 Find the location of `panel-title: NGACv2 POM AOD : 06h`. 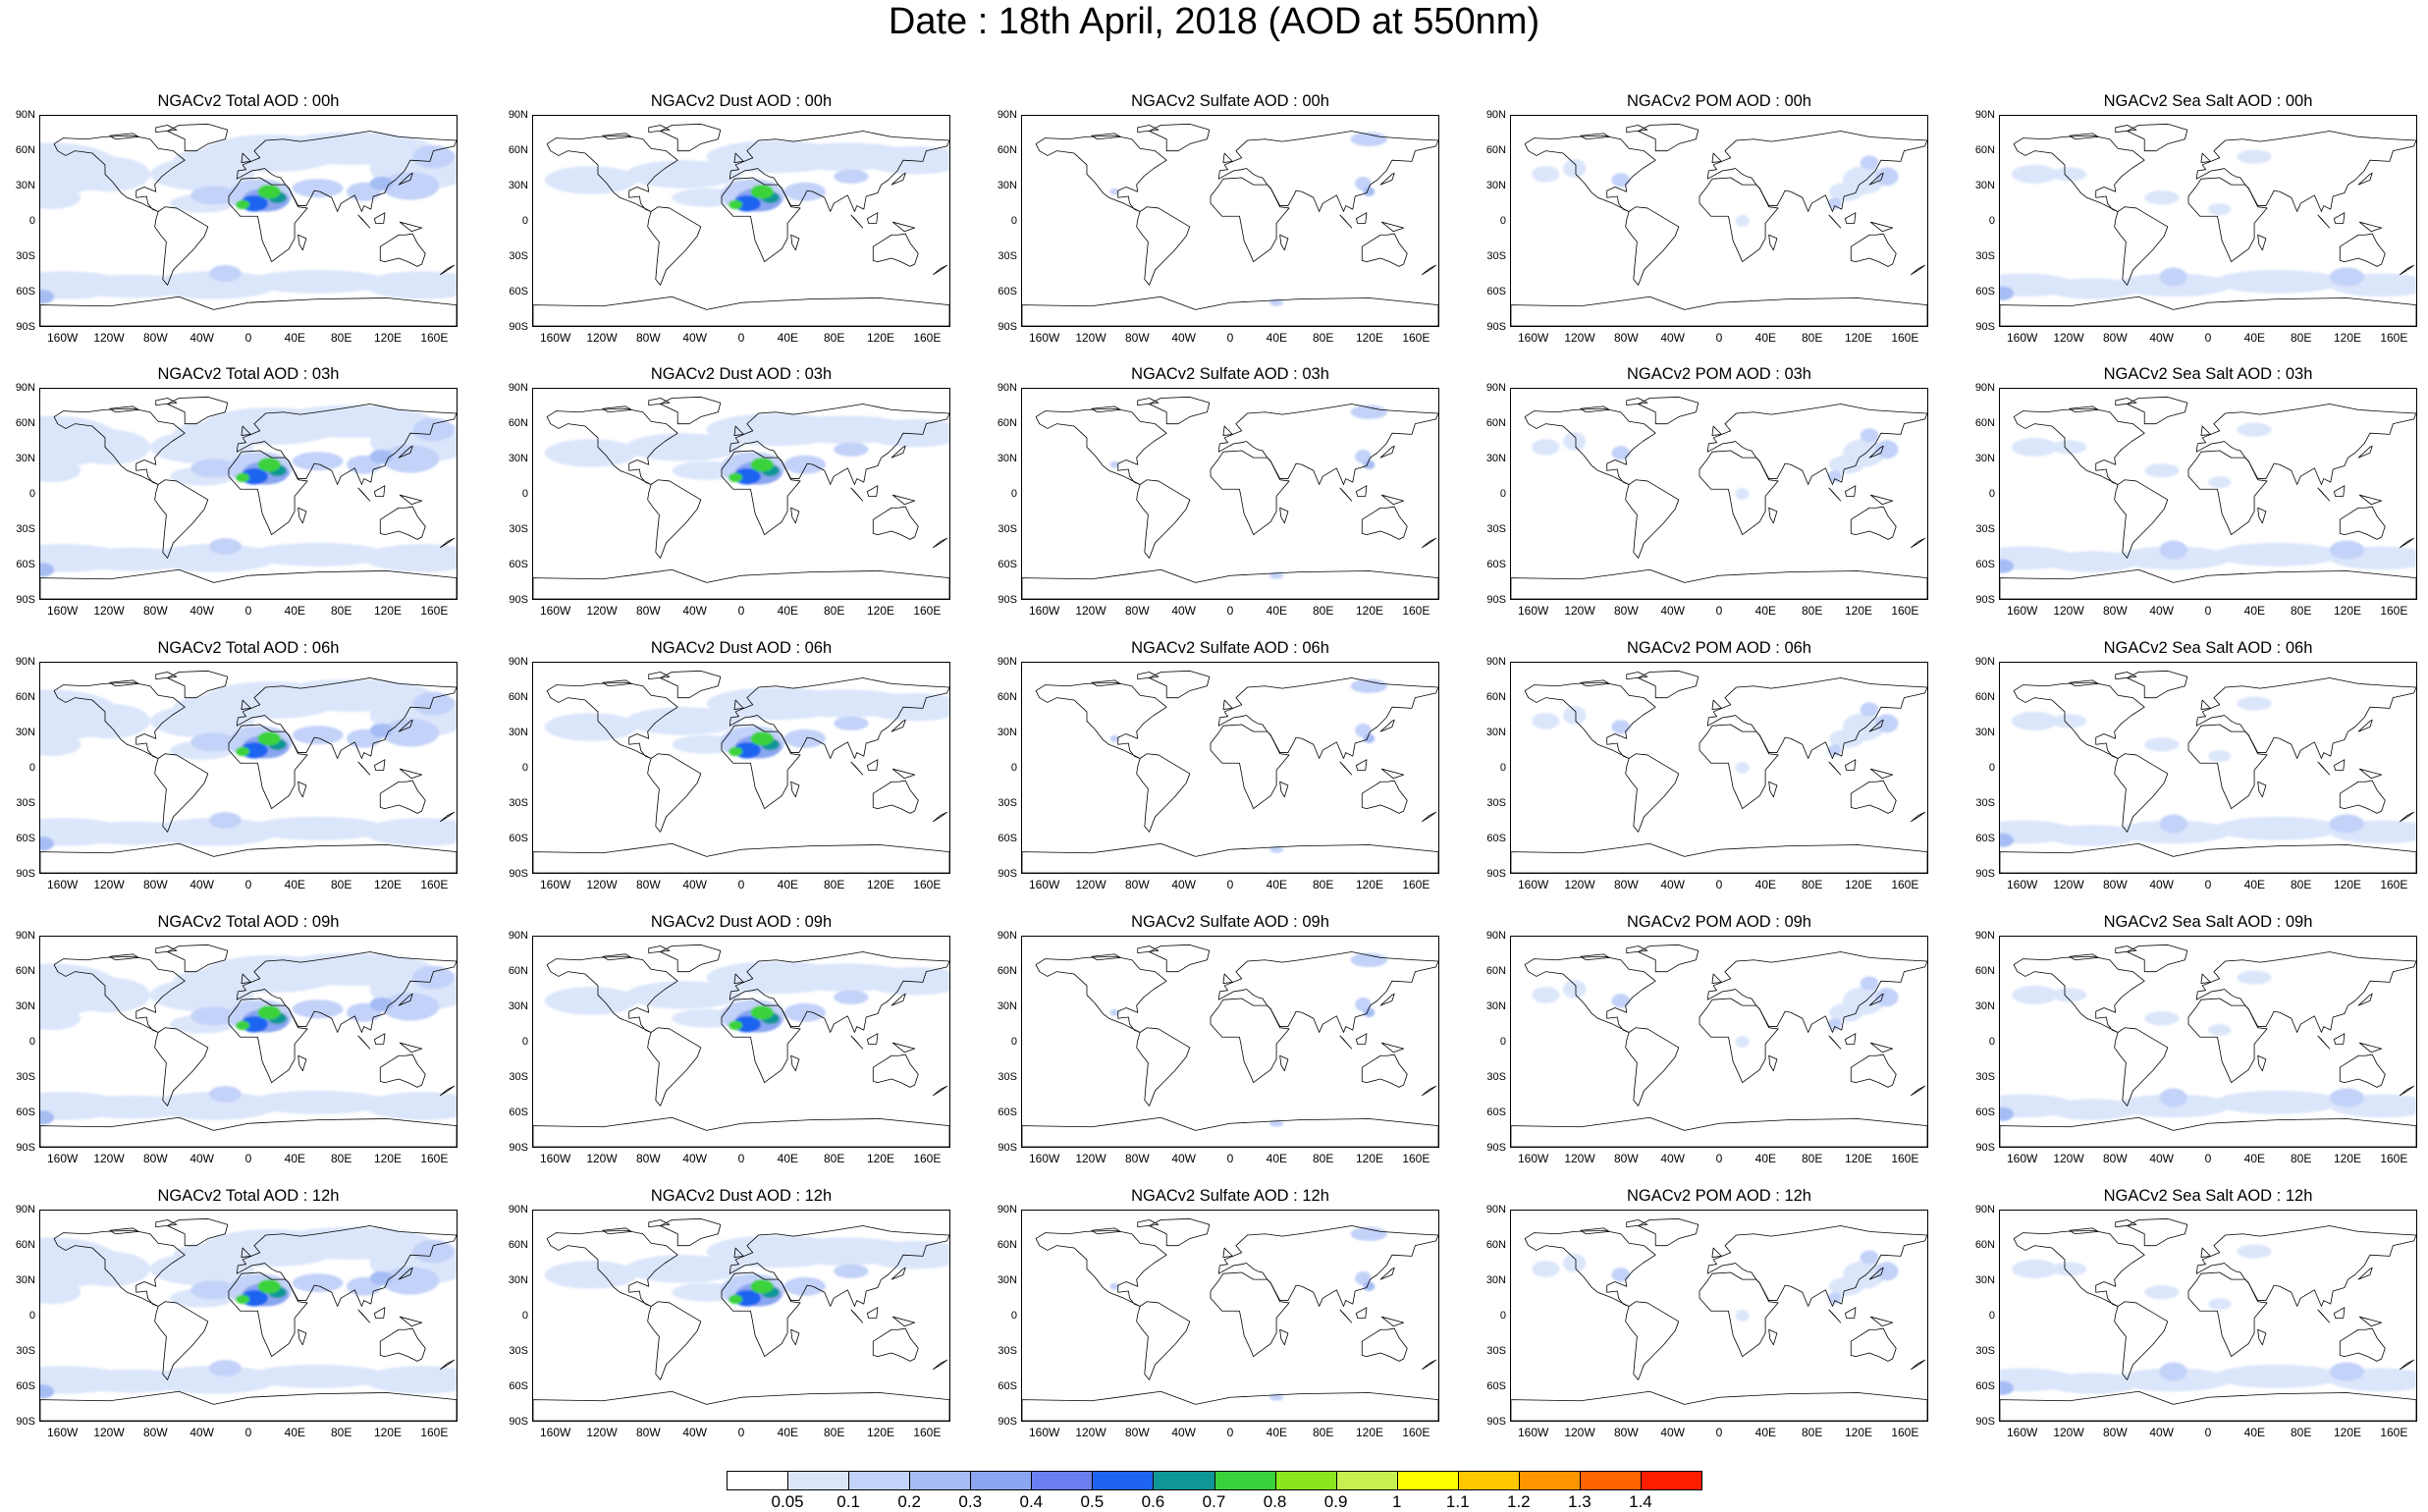

panel-title: NGACv2 POM AOD : 06h is located at coordinates (1719, 648).